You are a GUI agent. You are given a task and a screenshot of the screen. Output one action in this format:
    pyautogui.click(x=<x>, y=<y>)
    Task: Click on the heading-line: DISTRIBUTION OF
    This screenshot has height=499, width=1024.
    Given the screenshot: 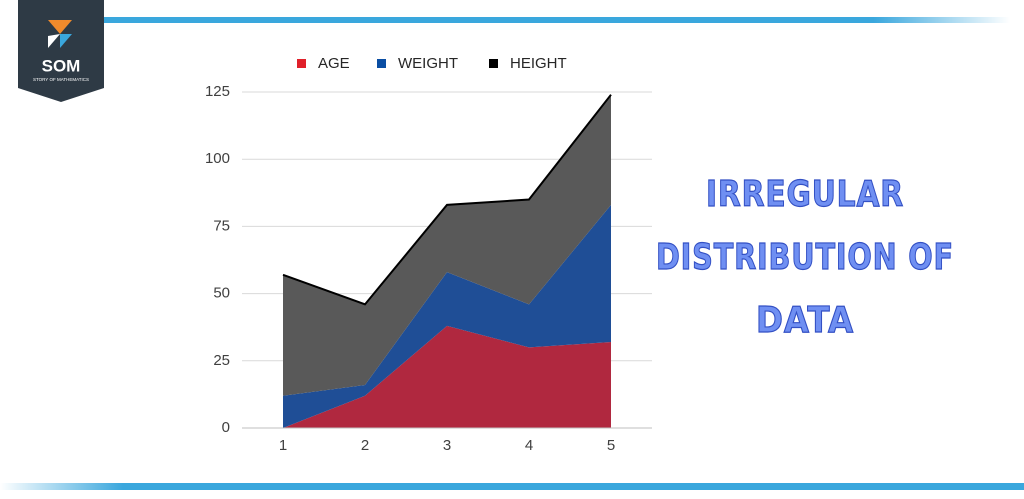 What is the action you would take?
    pyautogui.click(x=805, y=257)
    